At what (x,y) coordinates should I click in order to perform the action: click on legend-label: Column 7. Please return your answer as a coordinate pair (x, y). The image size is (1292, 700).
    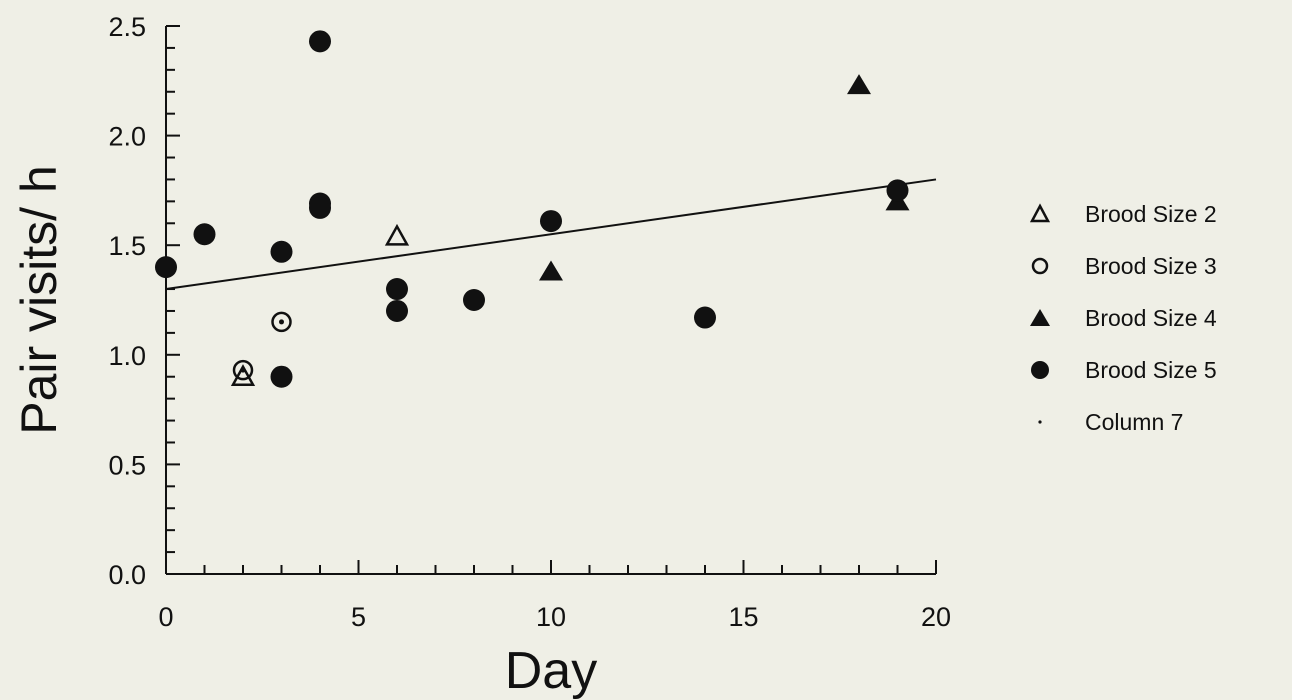
    Looking at the image, I should click on (1134, 422).